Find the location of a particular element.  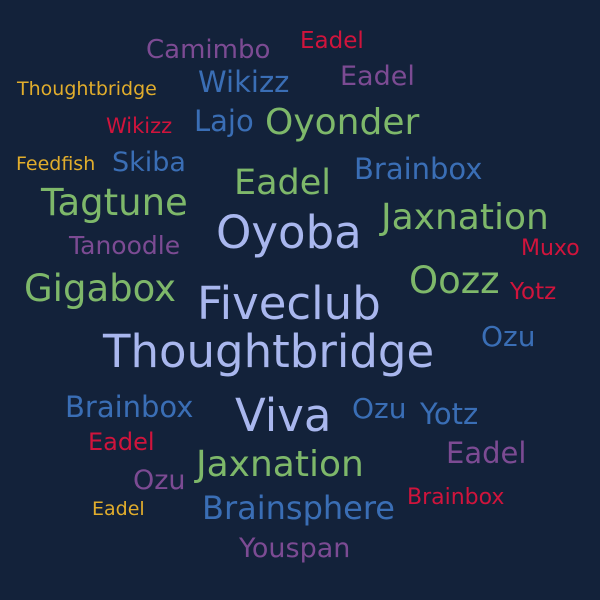

word-gigabox: Gigabox is located at coordinates (100, 288).